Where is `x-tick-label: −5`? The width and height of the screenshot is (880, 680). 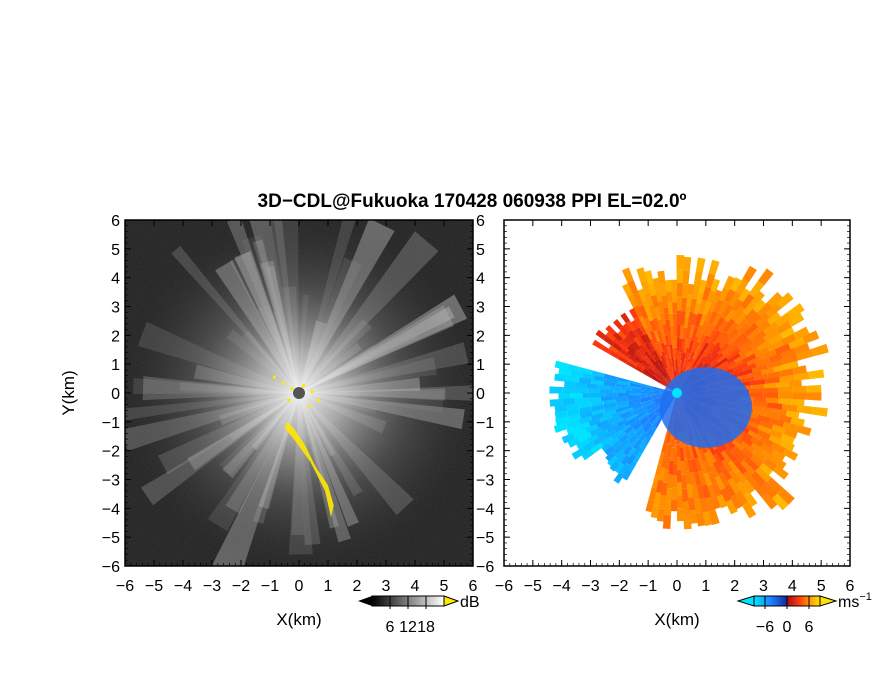
x-tick-label: −5 is located at coordinates (533, 586).